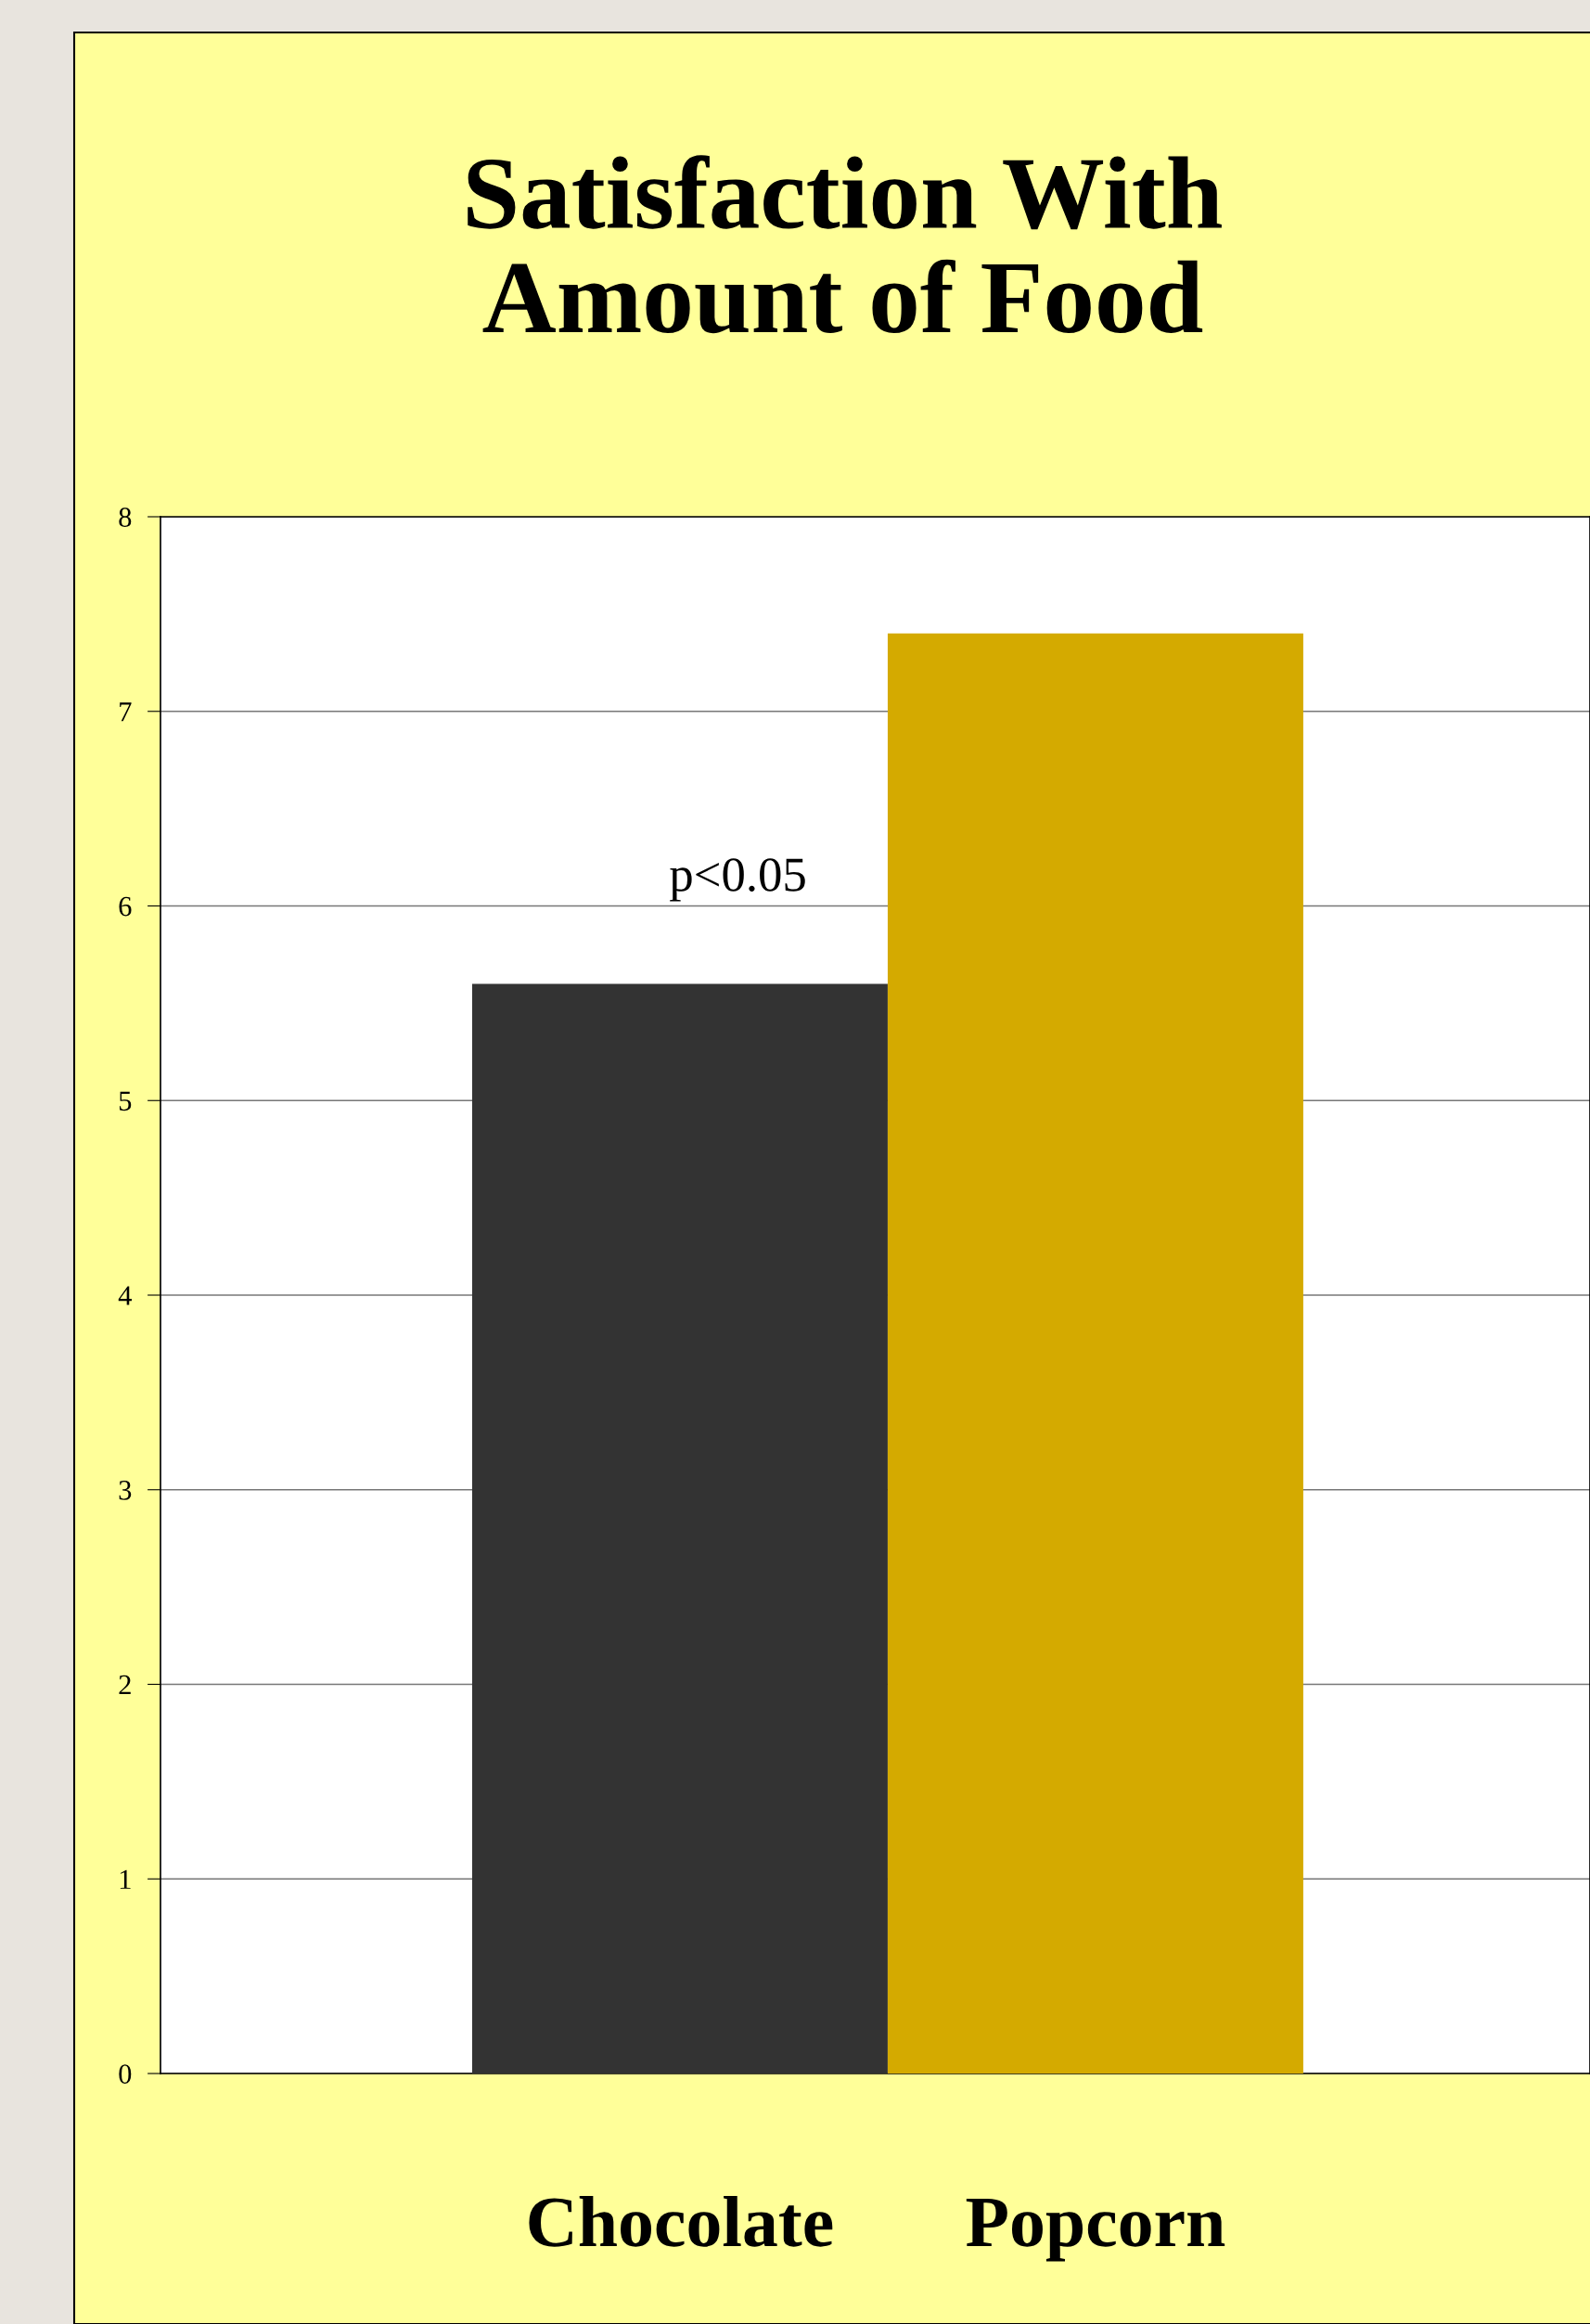 The height and width of the screenshot is (2324, 1590). Describe the element at coordinates (125, 1295) in the screenshot. I see `y-tick-label: 4` at that location.